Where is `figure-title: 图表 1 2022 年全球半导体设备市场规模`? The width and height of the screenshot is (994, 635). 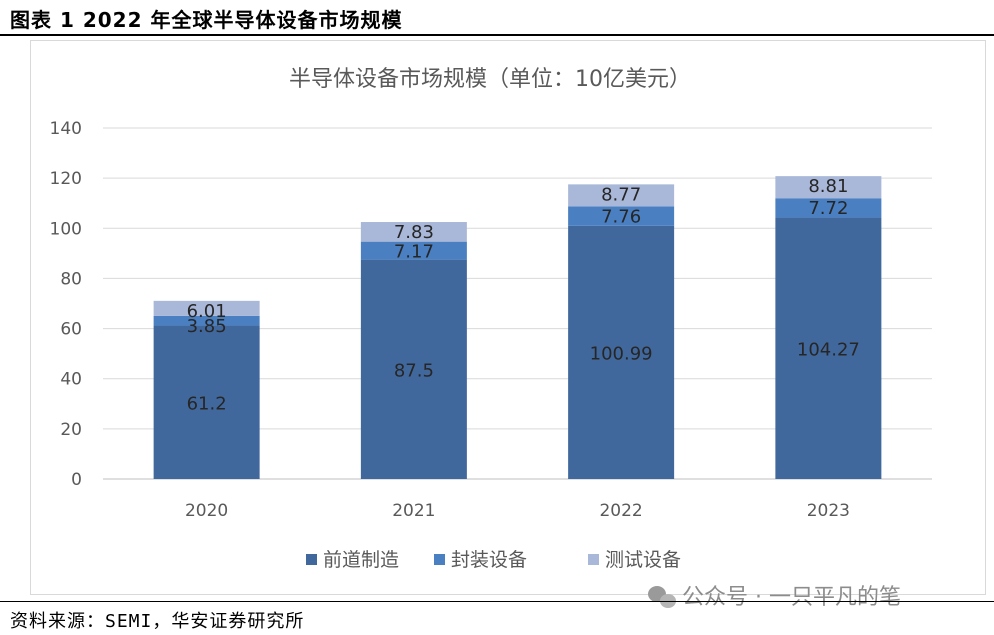 figure-title: 图表 1 2022 年全球半导体设备市场规模 is located at coordinates (206, 20).